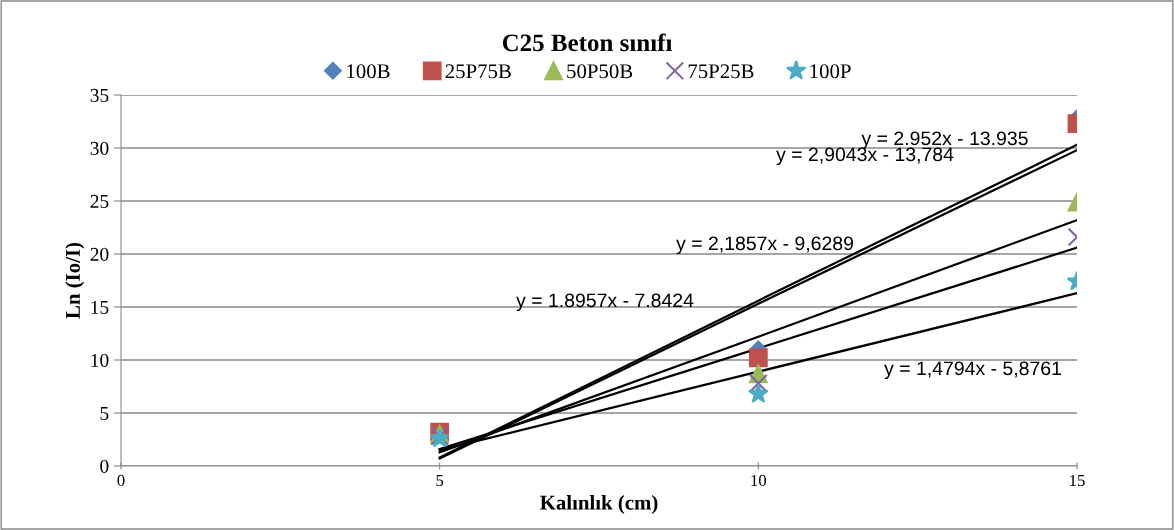 The image size is (1174, 530). Describe the element at coordinates (830, 71) in the screenshot. I see `legend-label: 100P` at that location.